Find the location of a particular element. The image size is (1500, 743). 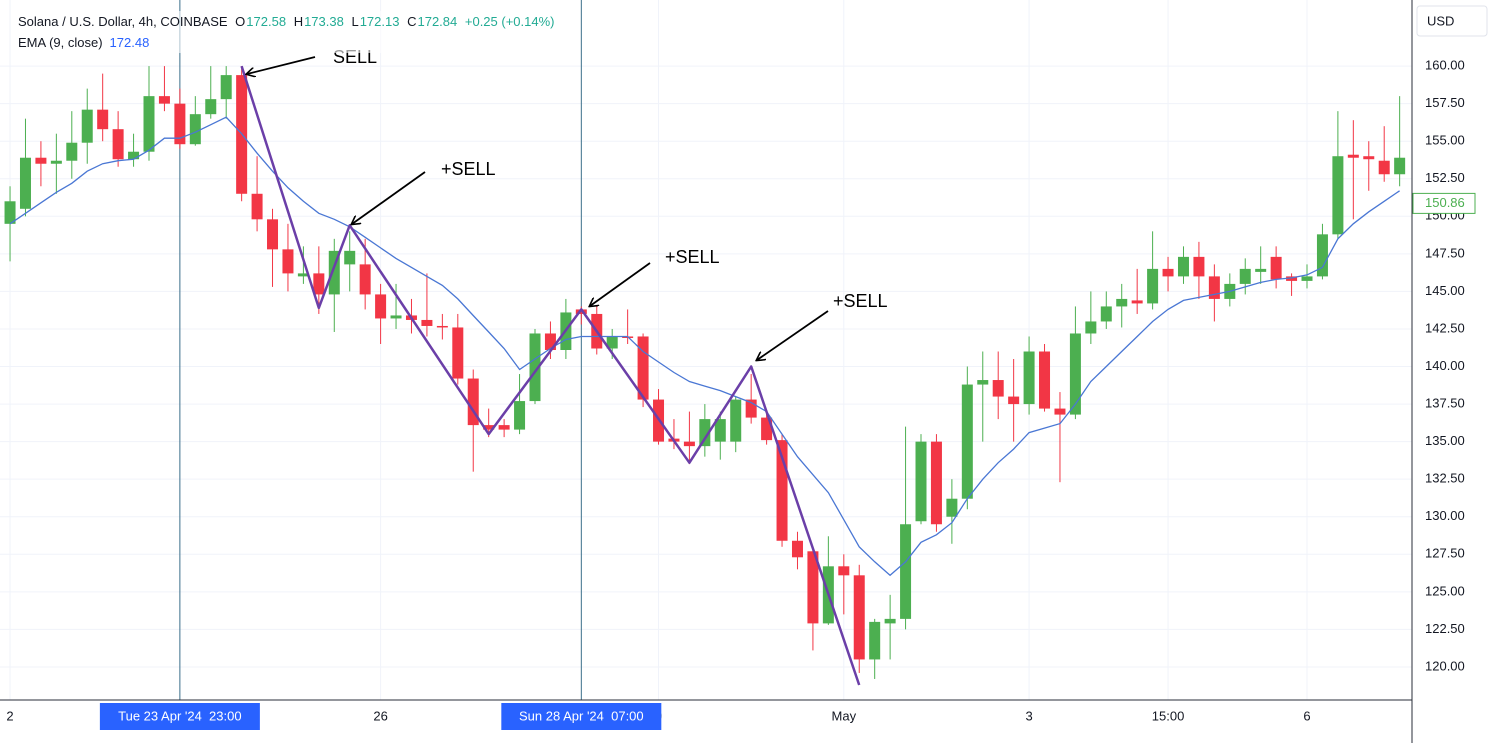

x-tick-label: 26 is located at coordinates (380, 715).